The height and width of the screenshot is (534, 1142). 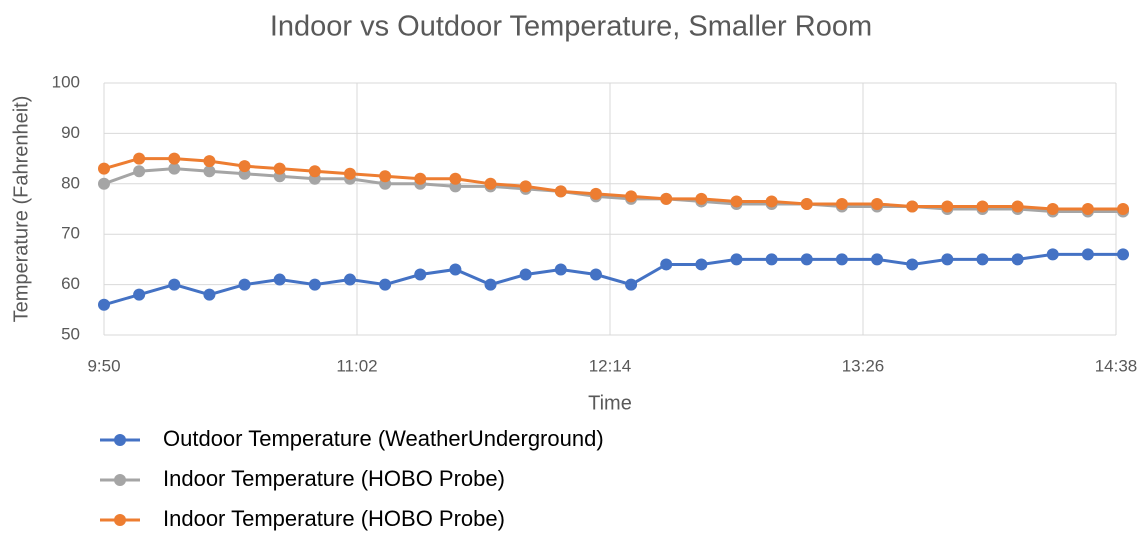 What do you see at coordinates (70, 132) in the screenshot?
I see `y-tick-label: 90` at bounding box center [70, 132].